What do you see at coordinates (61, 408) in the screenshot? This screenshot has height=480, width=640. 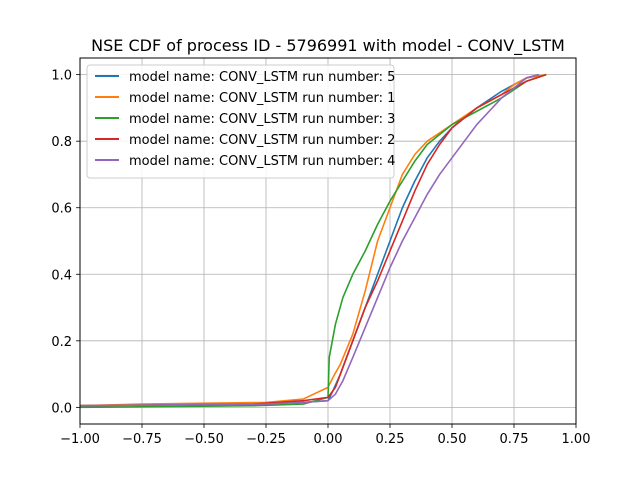 I see `y-tick-label: 0.0` at bounding box center [61, 408].